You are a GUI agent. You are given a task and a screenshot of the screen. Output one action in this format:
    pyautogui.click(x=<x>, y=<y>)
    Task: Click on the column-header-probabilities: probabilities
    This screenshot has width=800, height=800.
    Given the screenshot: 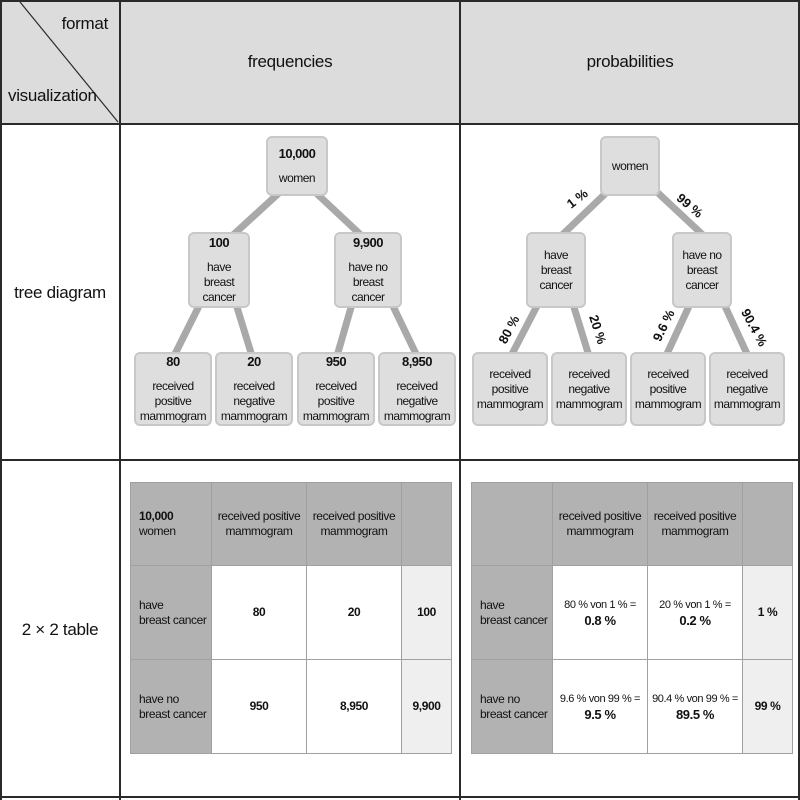 What is the action you would take?
    pyautogui.click(x=630, y=61)
    